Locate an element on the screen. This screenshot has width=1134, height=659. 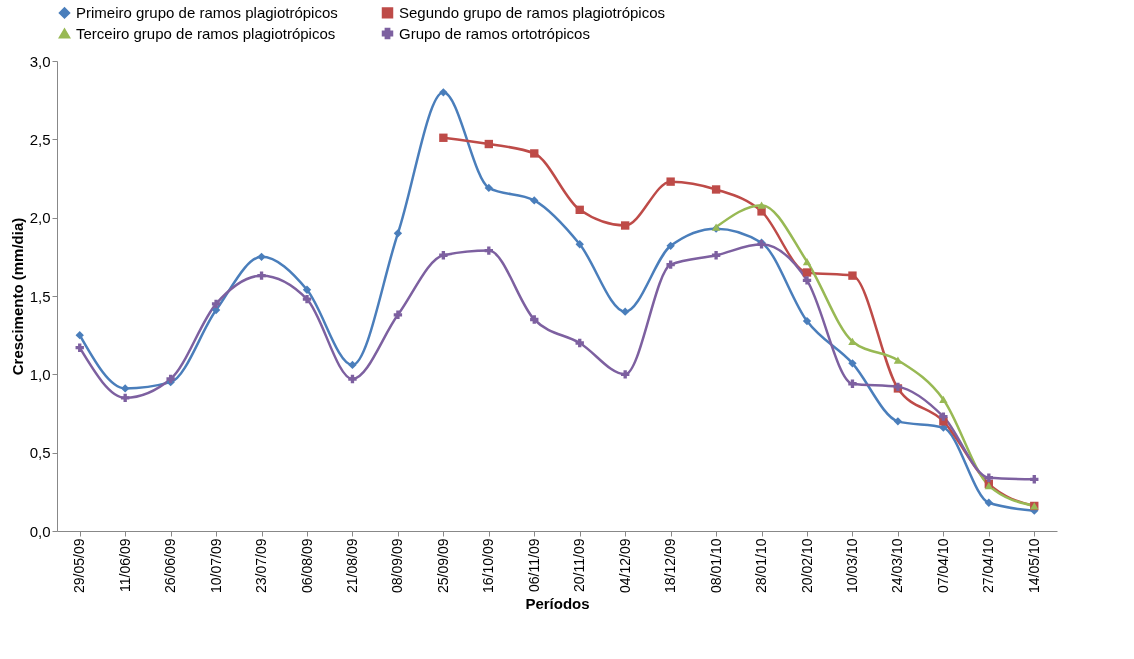
y-tick-label: 1,0 is located at coordinates (40, 374).